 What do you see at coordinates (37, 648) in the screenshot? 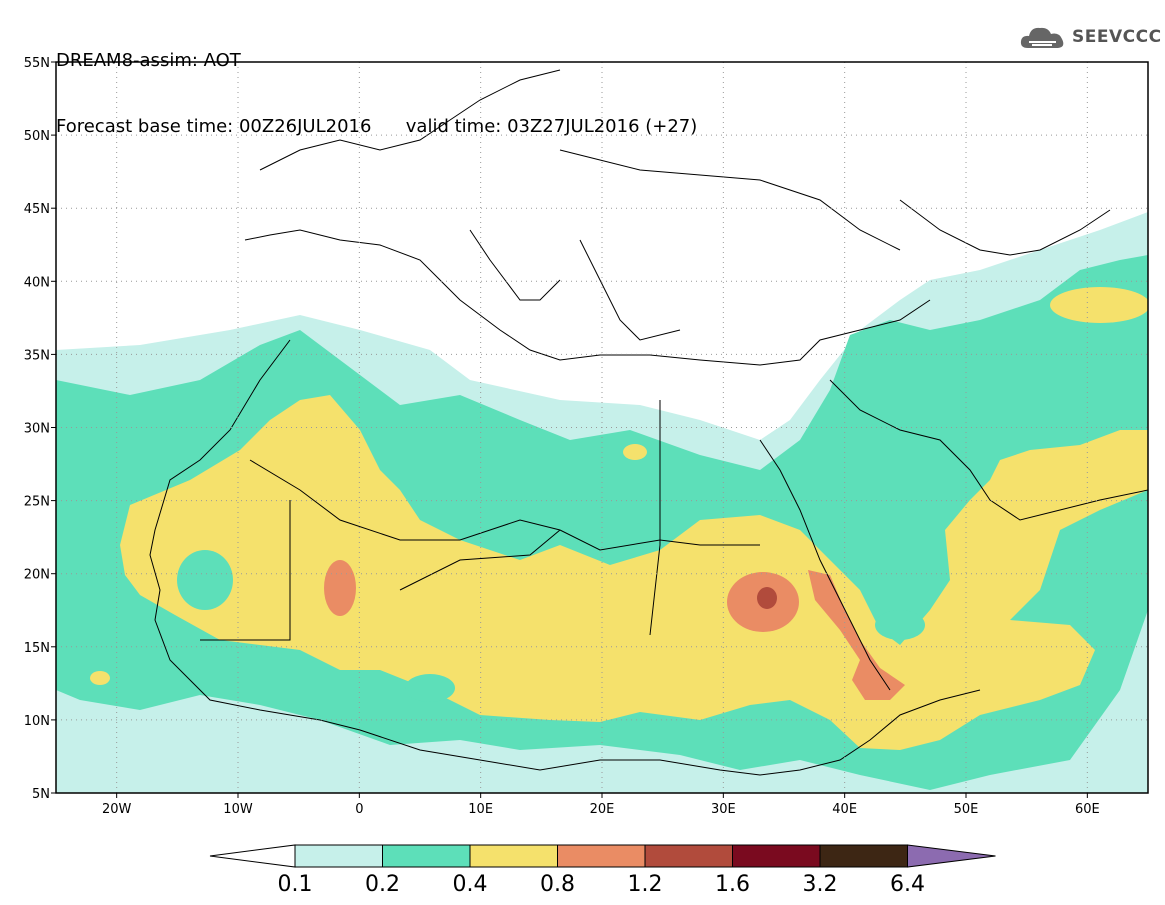
I see `lat-label: 15N` at bounding box center [37, 648].